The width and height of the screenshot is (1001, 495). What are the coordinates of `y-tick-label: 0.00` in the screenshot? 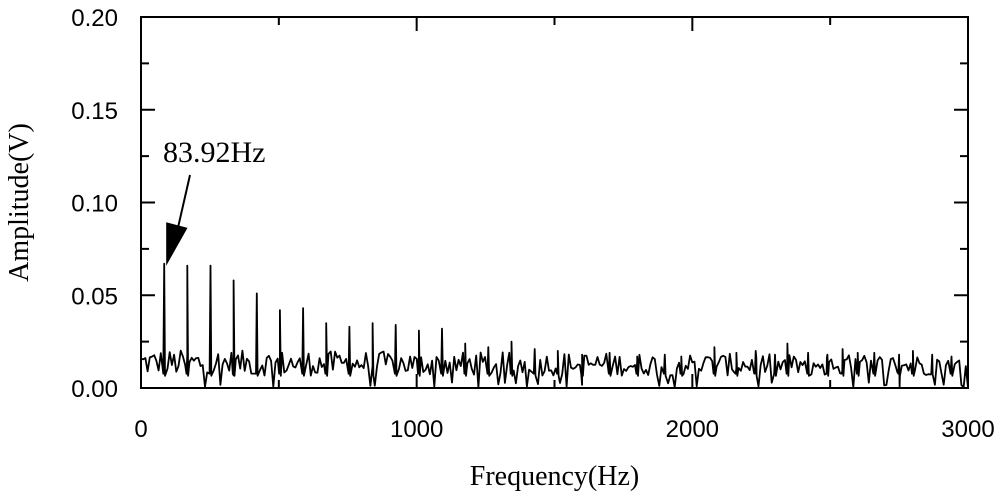 It's located at (94, 389).